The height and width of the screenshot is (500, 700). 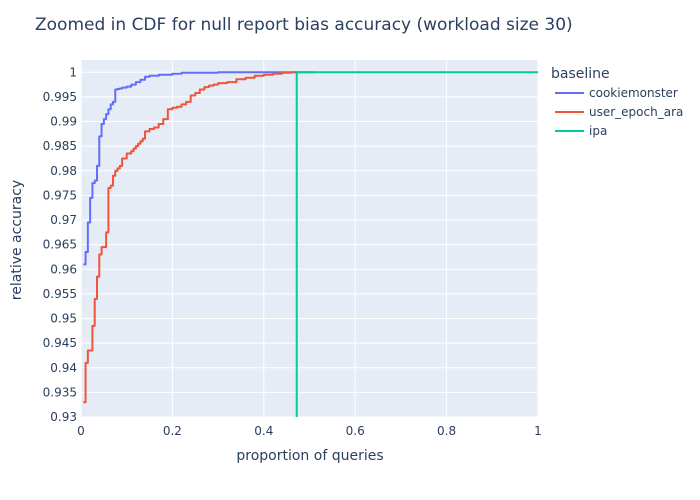 I want to click on series-line-cookiemonster, so click(x=199, y=168).